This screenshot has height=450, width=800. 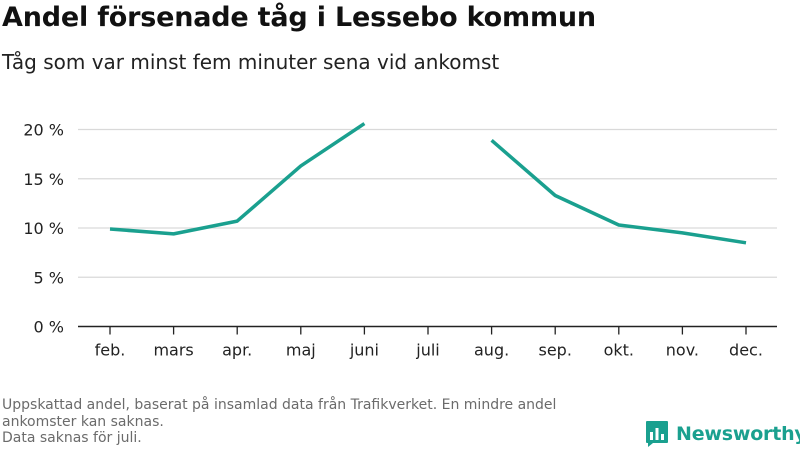 I want to click on y-tick-label: 10 %, so click(x=43, y=228).